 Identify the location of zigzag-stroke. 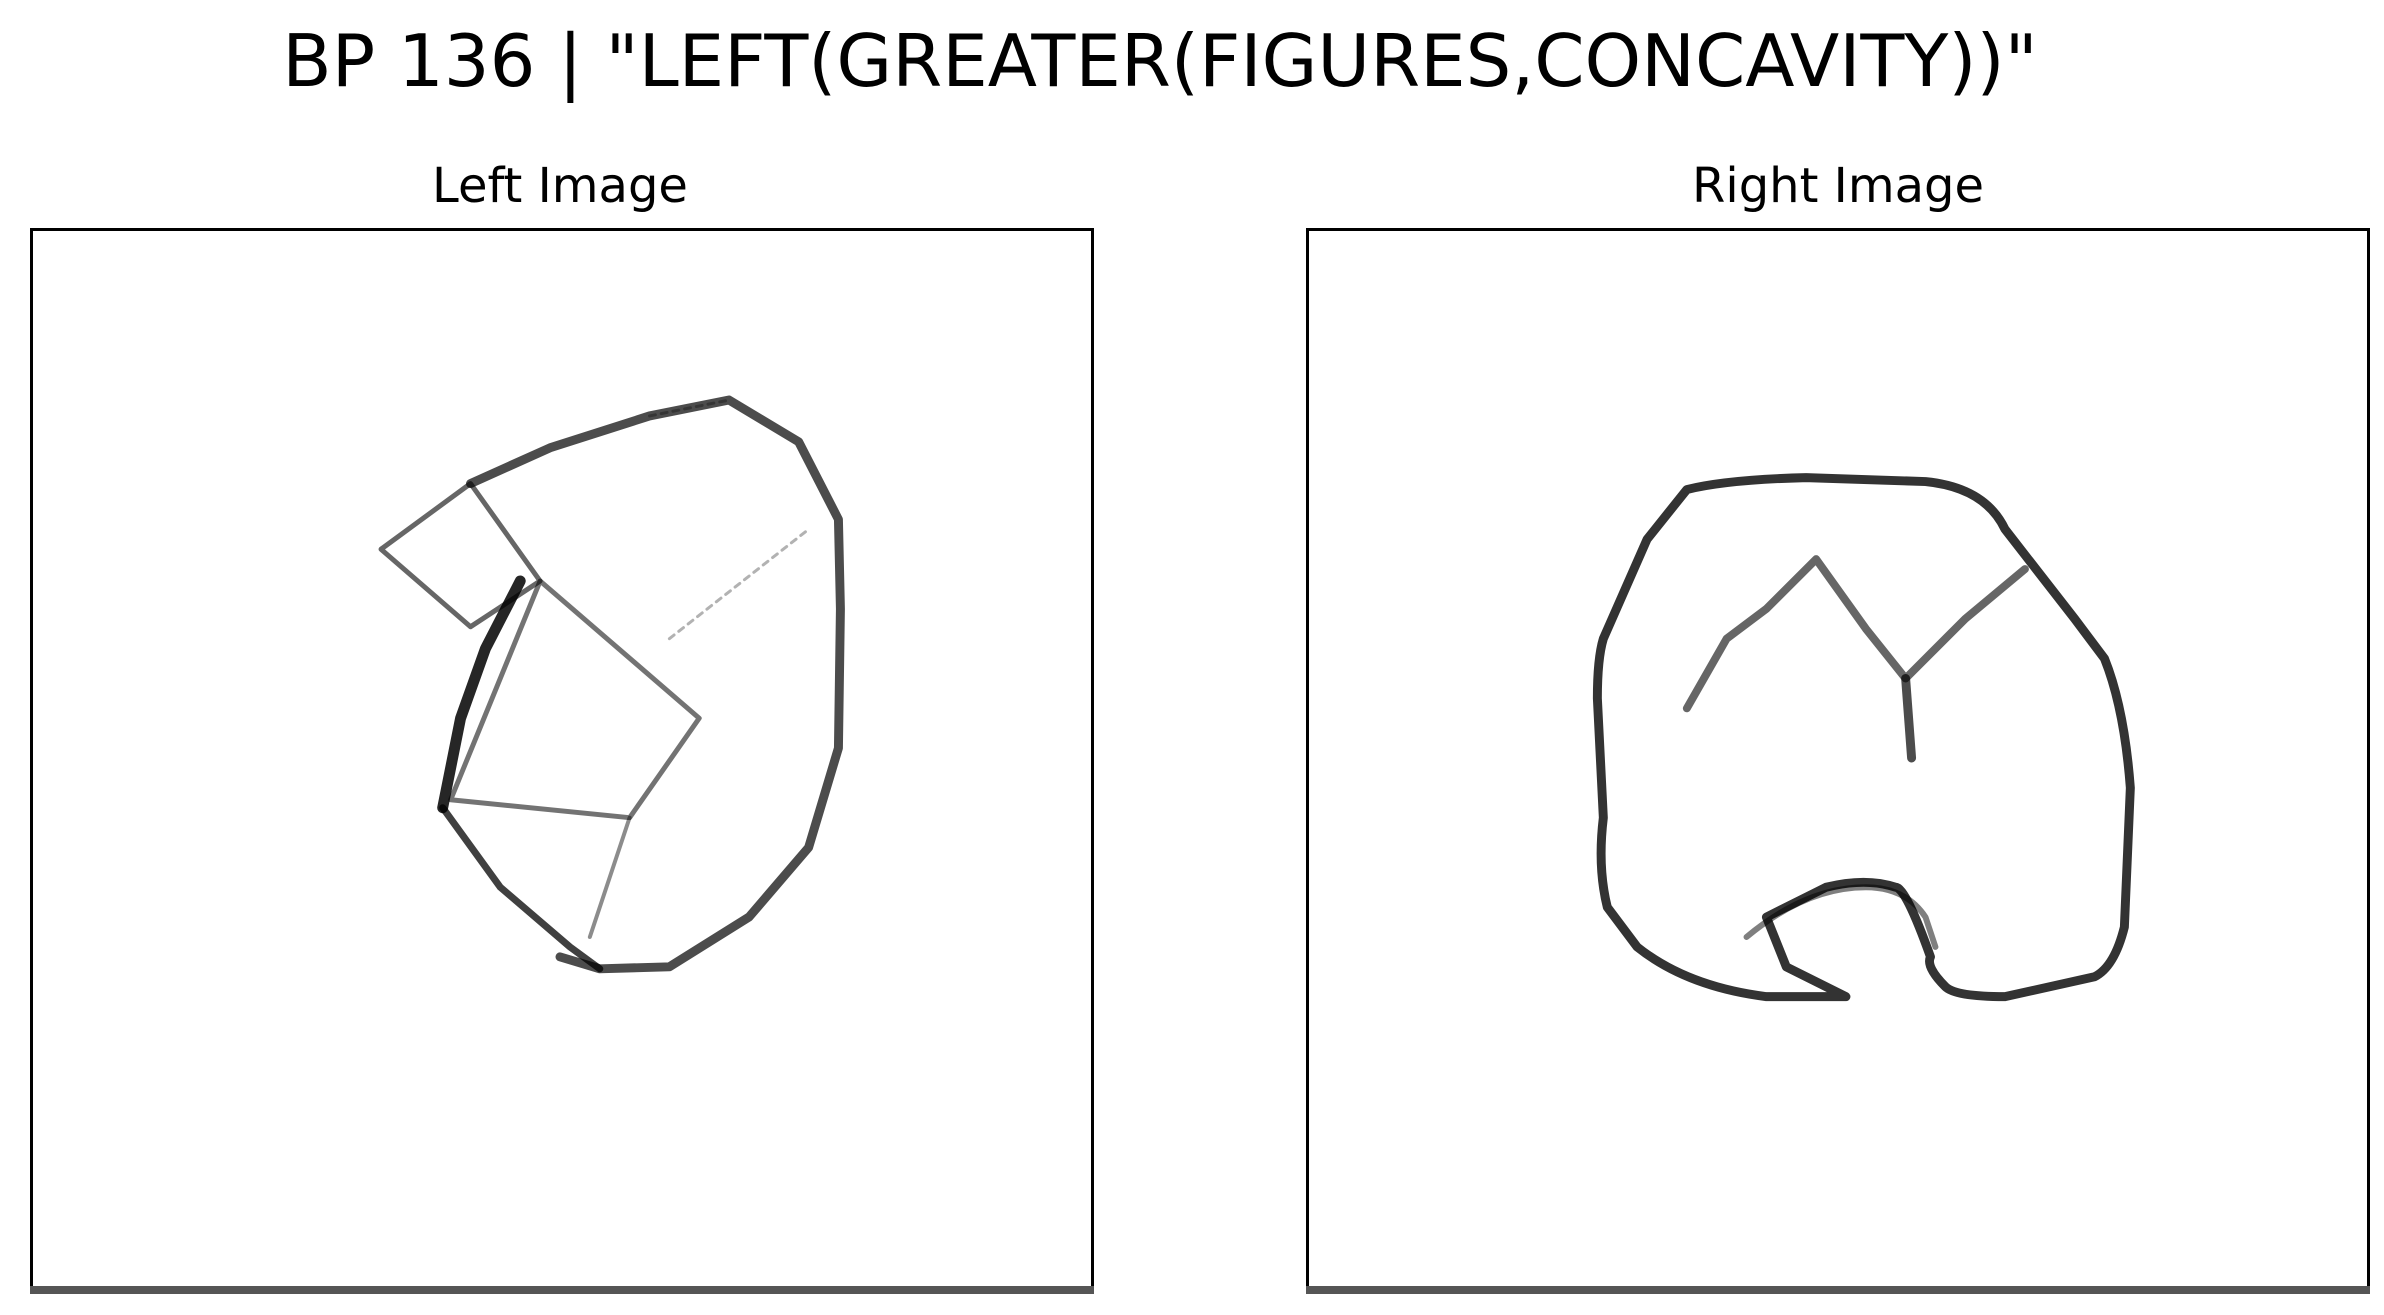
(1855, 634).